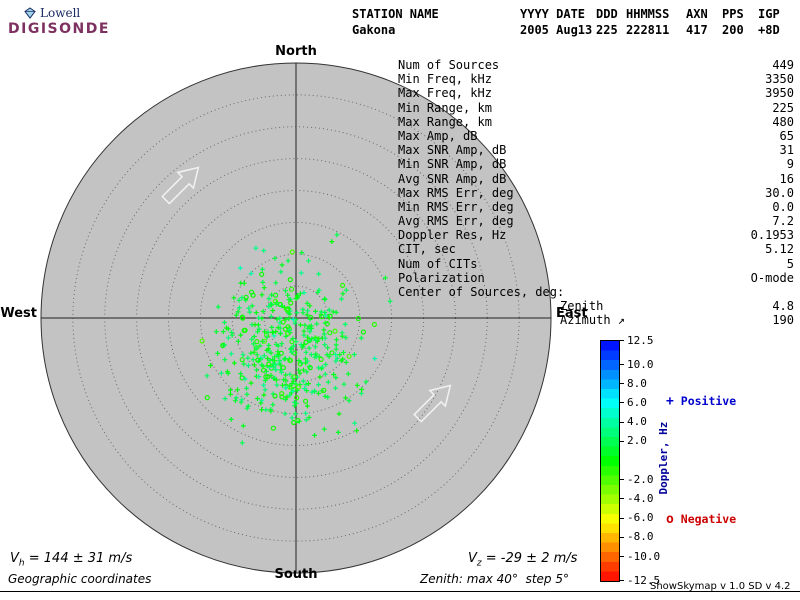 Image resolution: width=800 pixels, height=600 pixels. I want to click on colorbar-title: Doppler, Hz, so click(663, 458).